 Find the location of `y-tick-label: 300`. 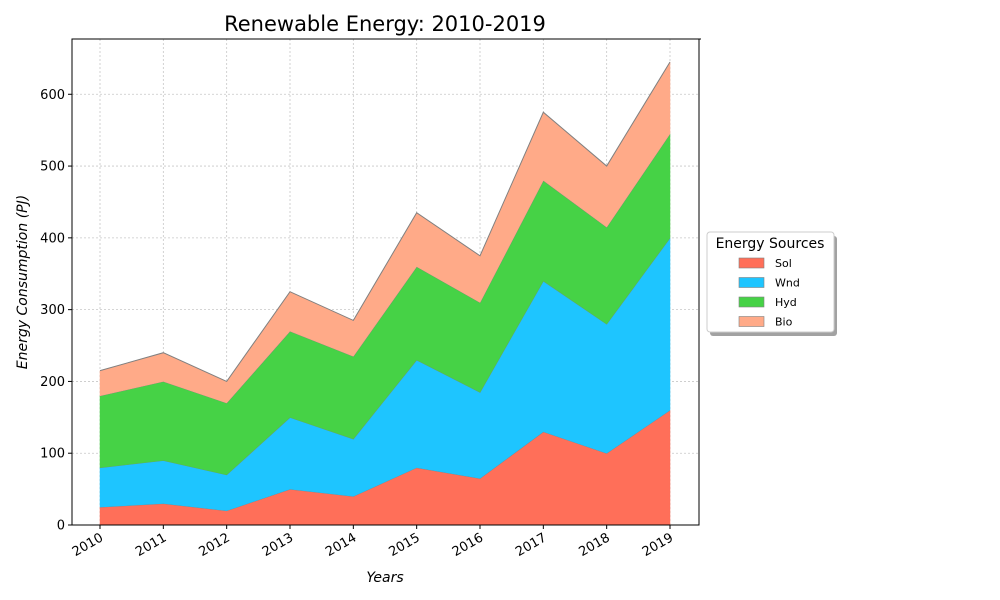

y-tick-label: 300 is located at coordinates (52, 310).